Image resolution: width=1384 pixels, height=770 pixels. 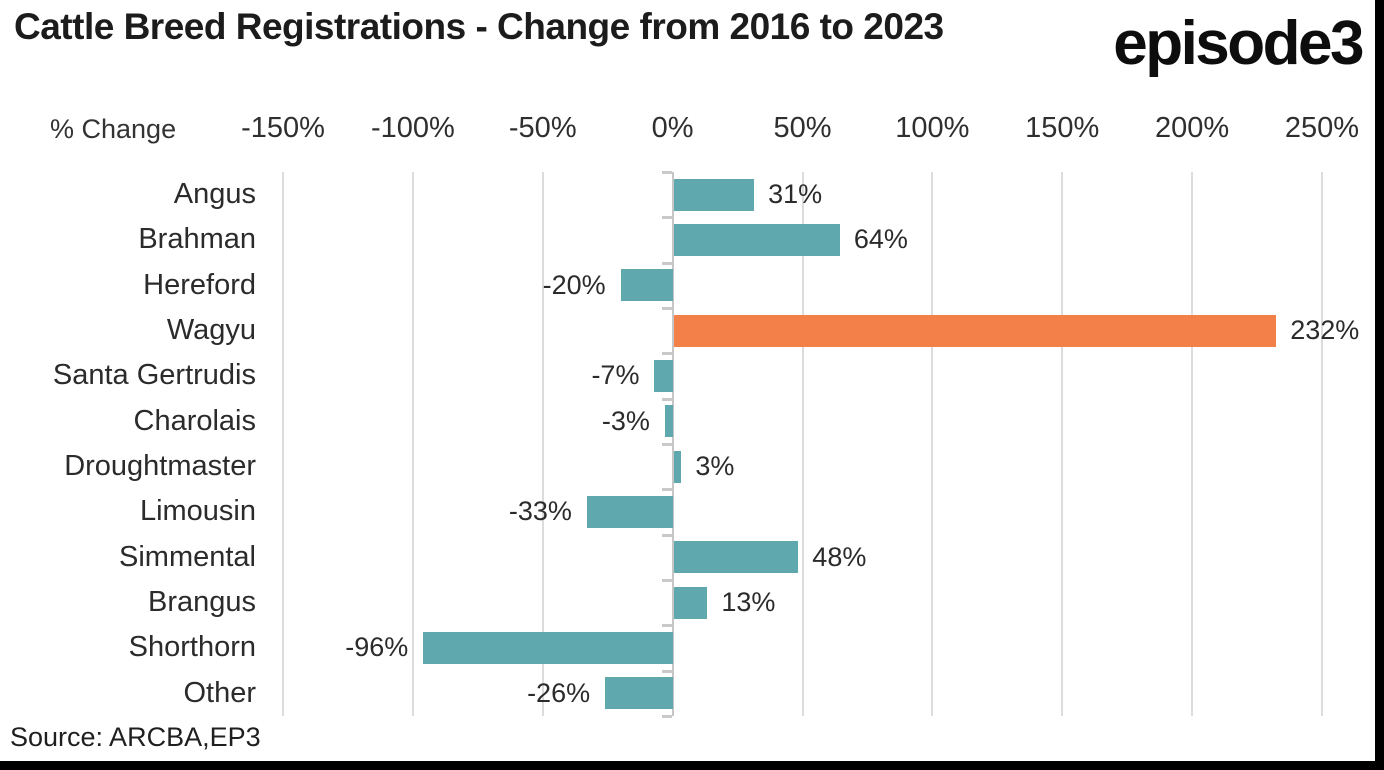 I want to click on bar-other, so click(x=639, y=693).